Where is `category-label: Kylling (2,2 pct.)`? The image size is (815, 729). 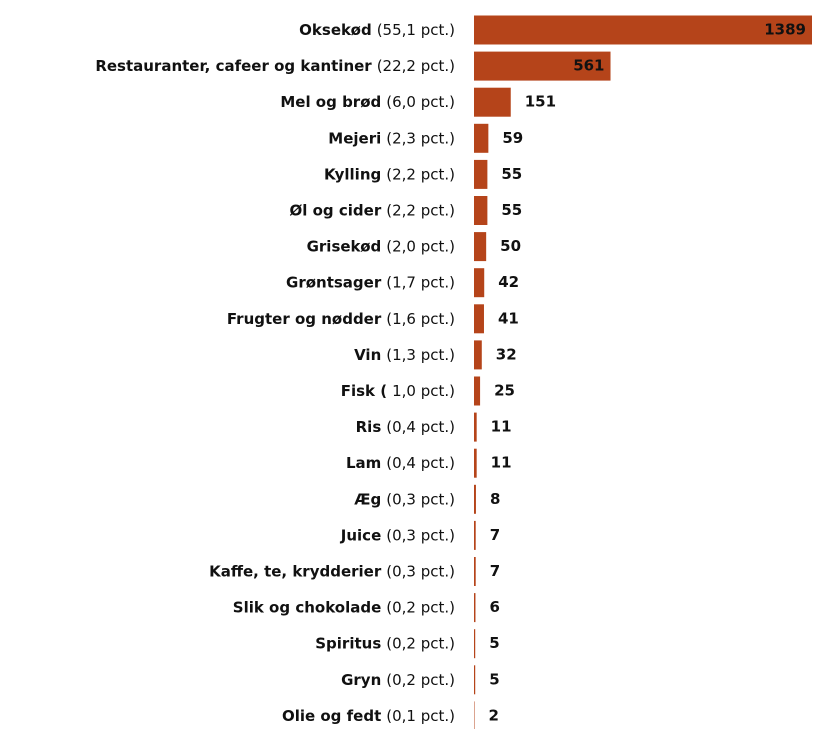
category-label: Kylling (2,2 pct.) is located at coordinates (389, 174).